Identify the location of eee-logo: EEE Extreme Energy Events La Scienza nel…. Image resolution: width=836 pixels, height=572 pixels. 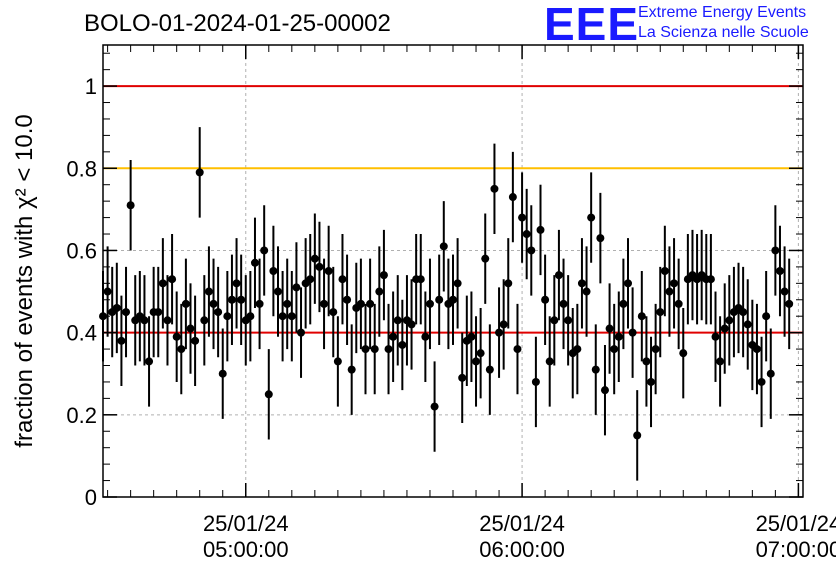
(690, 25).